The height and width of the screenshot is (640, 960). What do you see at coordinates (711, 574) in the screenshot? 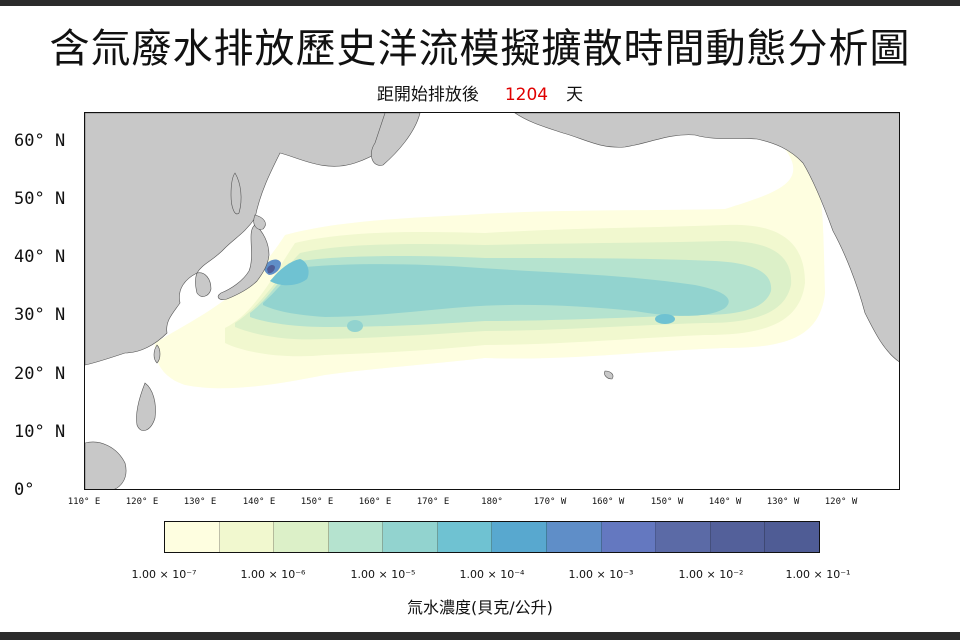
I see `colorbar-tick-1e-2: 1.00 × 10⁻²` at bounding box center [711, 574].